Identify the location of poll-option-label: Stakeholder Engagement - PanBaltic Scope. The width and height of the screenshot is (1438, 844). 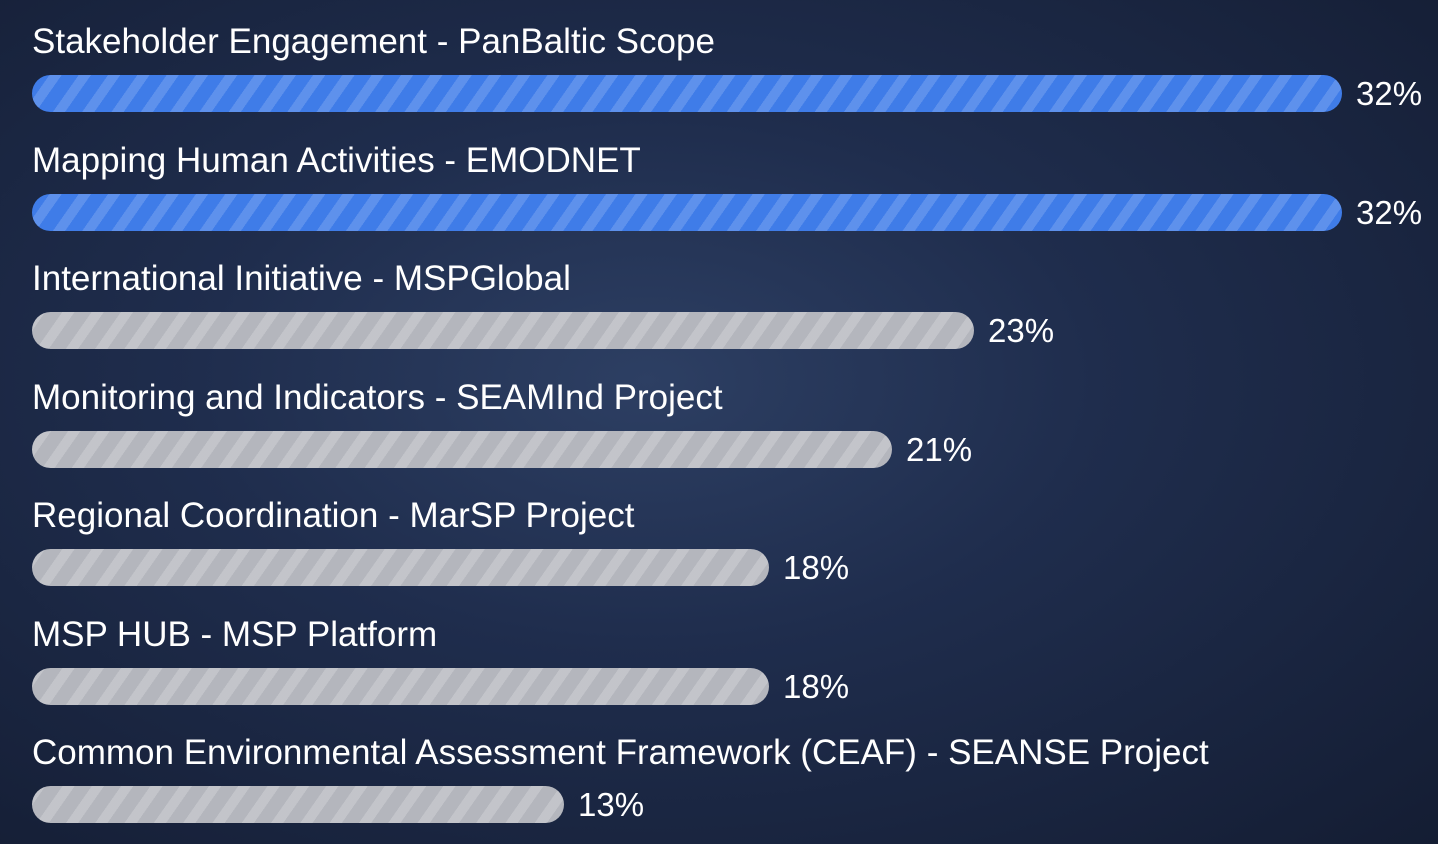
(373, 41).